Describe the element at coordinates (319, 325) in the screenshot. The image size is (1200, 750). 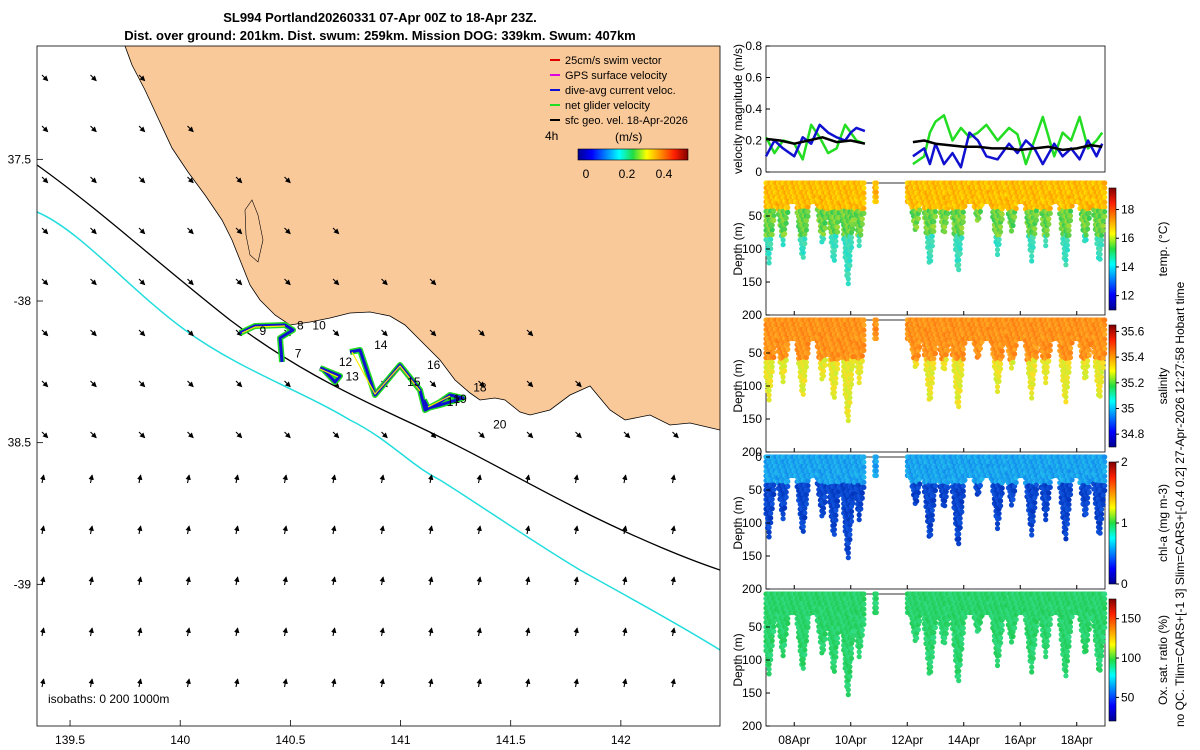
I see `waypoint-label: 10` at that location.